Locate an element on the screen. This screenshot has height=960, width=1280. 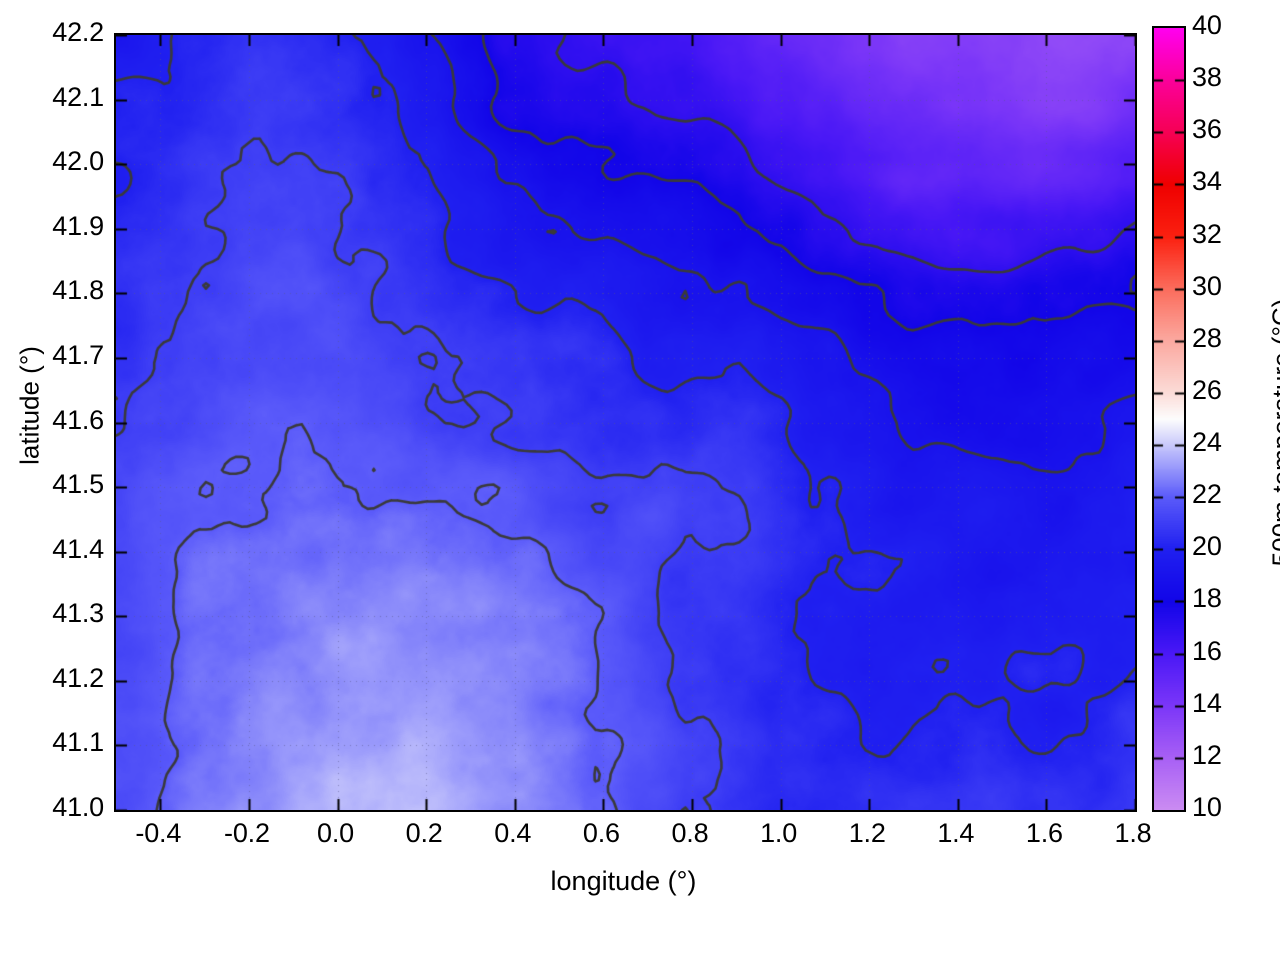
y-tick-label: 41.0 is located at coordinates (78, 807).